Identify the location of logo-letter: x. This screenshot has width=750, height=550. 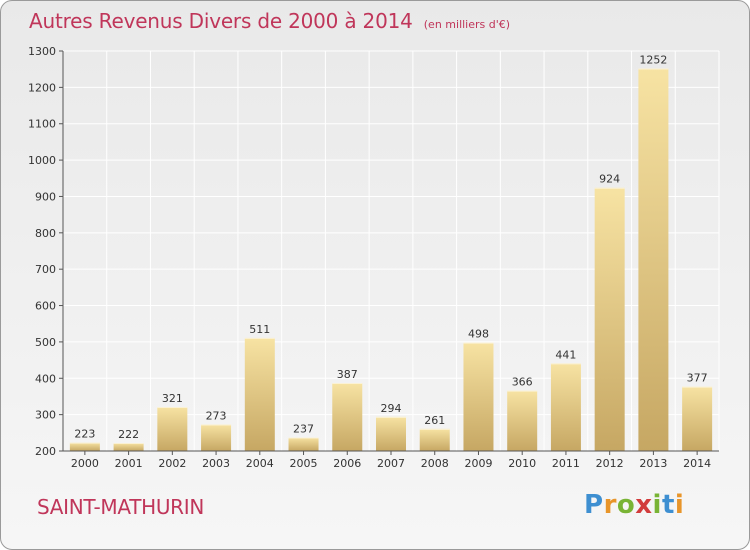
(644, 505).